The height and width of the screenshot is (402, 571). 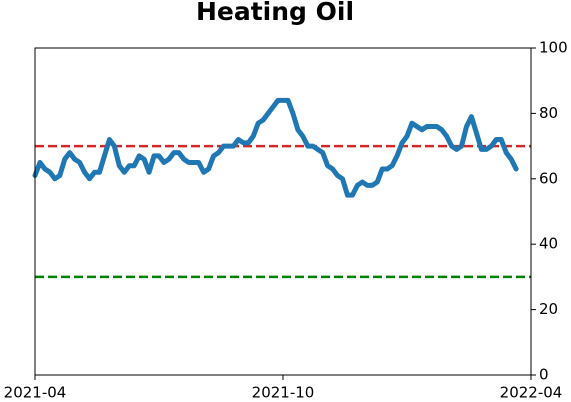 I want to click on y-tick-label: 0, so click(x=544, y=375).